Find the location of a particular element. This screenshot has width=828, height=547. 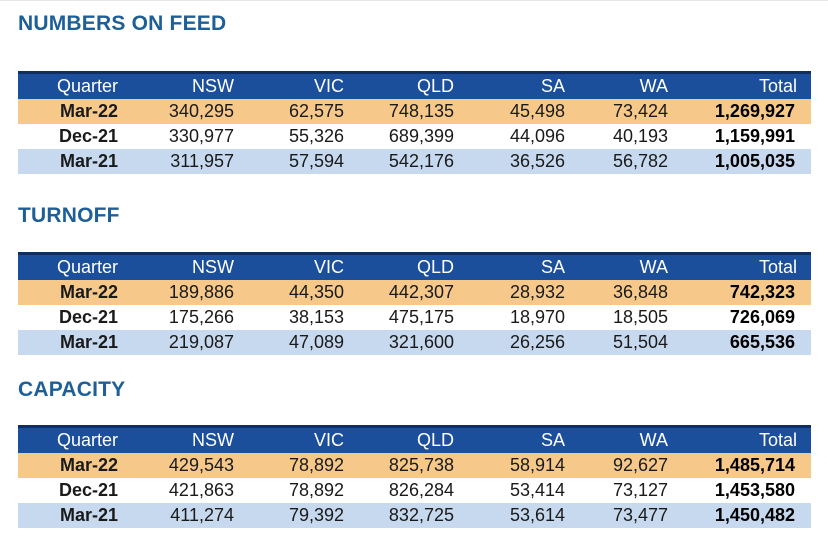

cell-vic: 47,089 is located at coordinates (316, 342).